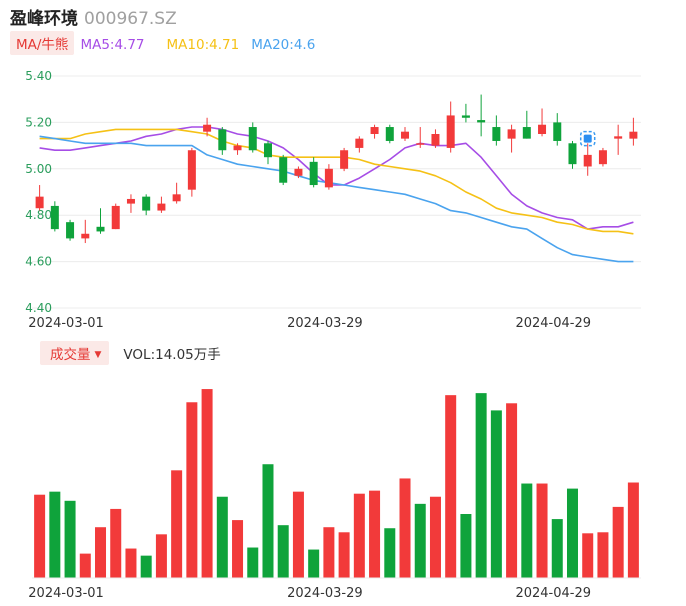  Describe the element at coordinates (553, 323) in the screenshot. I see `date-tick-label: 2024-04-29` at that location.